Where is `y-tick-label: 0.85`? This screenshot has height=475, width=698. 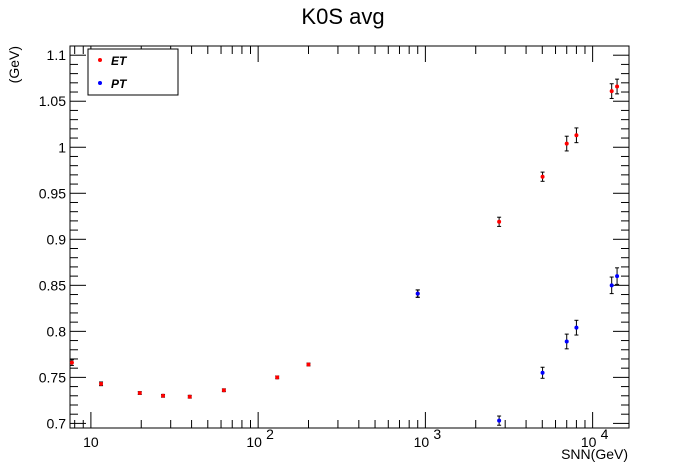
y-tick-label: 0.85 is located at coordinates (52, 285).